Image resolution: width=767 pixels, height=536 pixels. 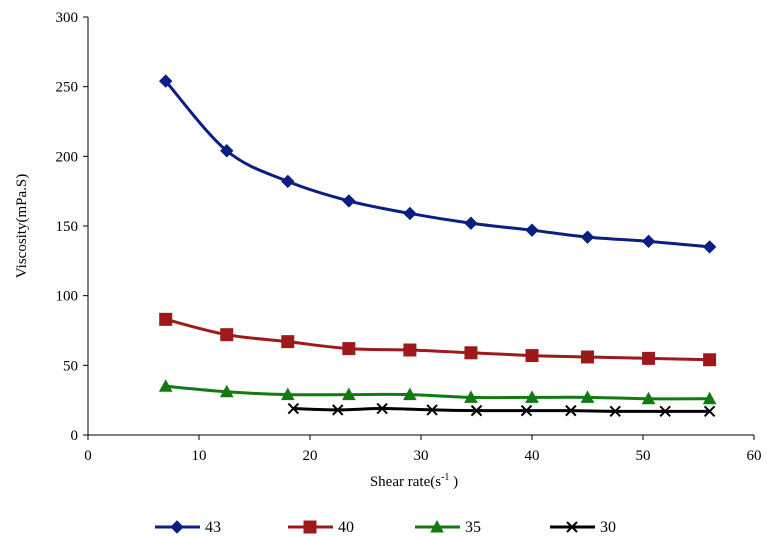 I want to click on x-tick-label: 30, so click(x=421, y=456).